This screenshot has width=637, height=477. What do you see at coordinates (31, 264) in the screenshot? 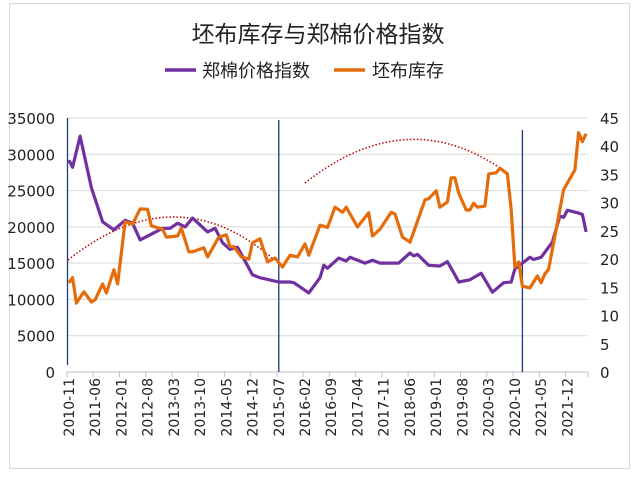
I see `y-left-tick-label: 15000` at bounding box center [31, 264].